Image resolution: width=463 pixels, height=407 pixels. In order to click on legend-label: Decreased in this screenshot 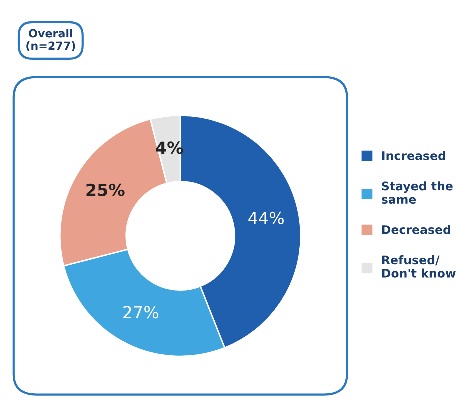, I will do `click(416, 229)`.